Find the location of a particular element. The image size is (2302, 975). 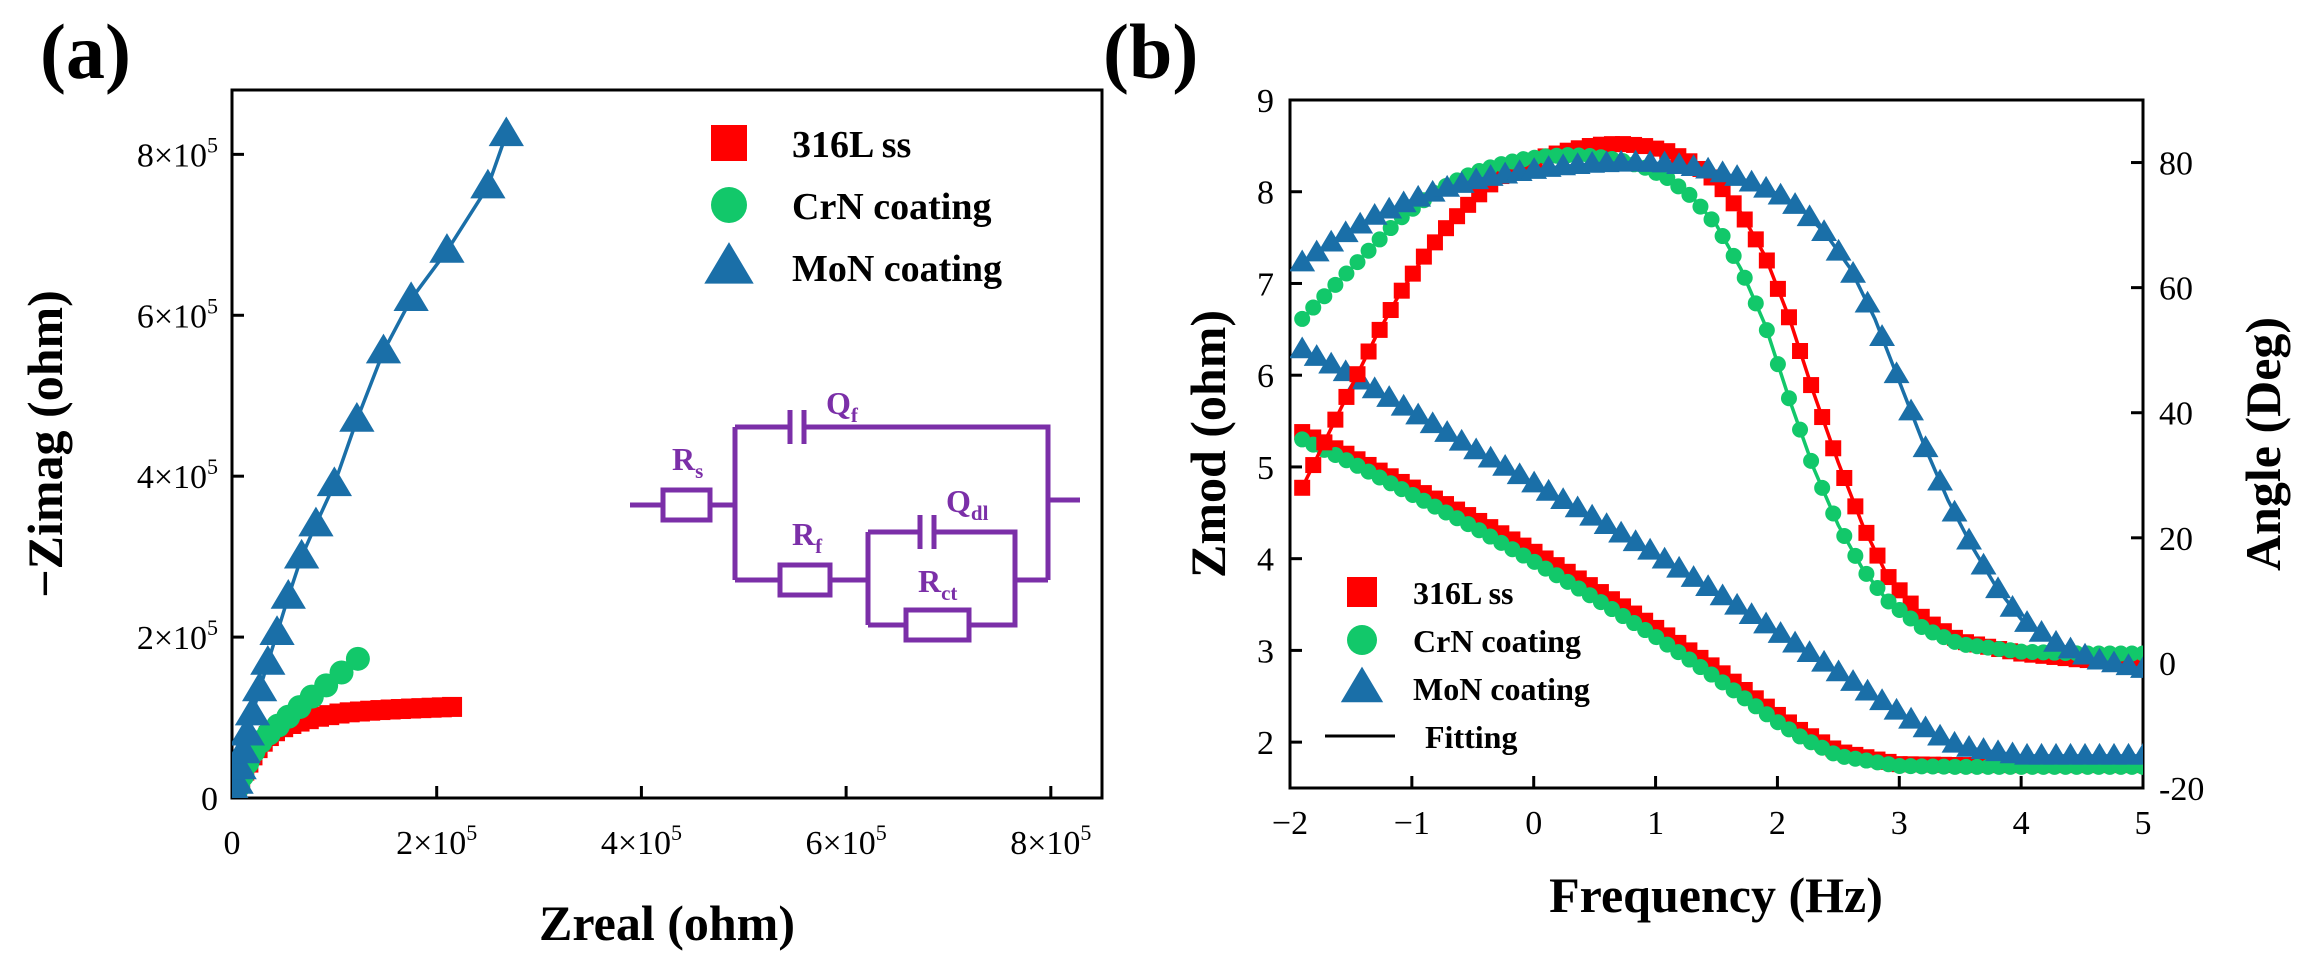

legend-label-a: CrN coating is located at coordinates (891, 207).